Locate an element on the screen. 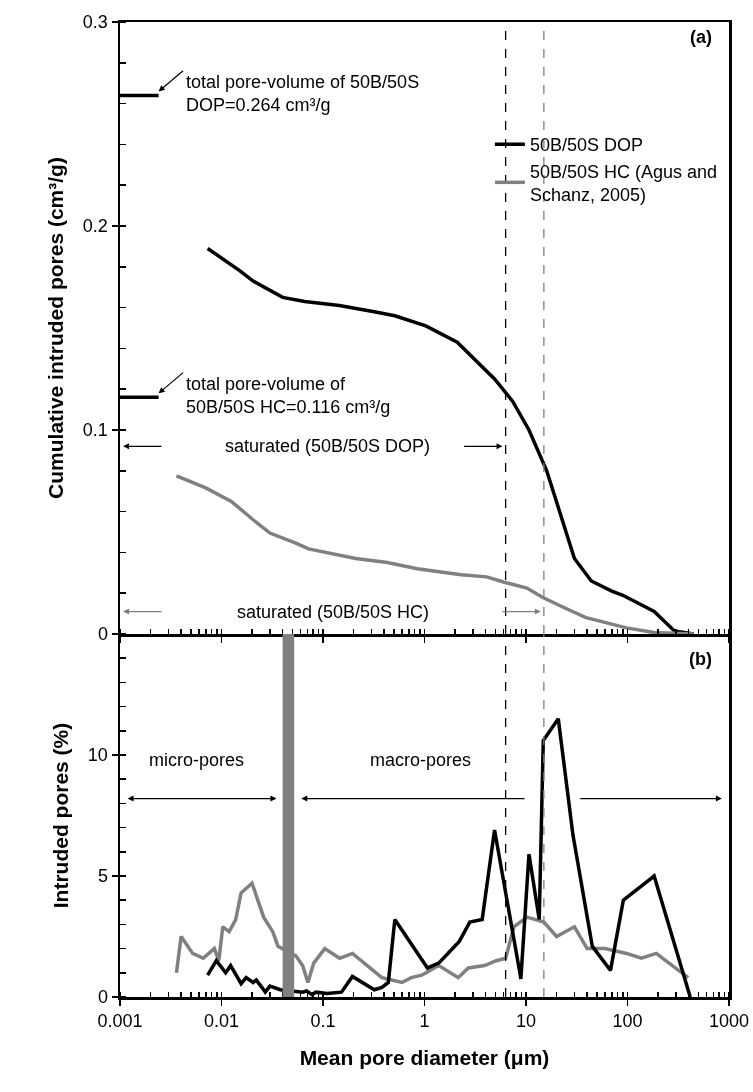 Image resolution: width=753 pixels, height=1092 pixels. annotation: micro-pores is located at coordinates (197, 760).